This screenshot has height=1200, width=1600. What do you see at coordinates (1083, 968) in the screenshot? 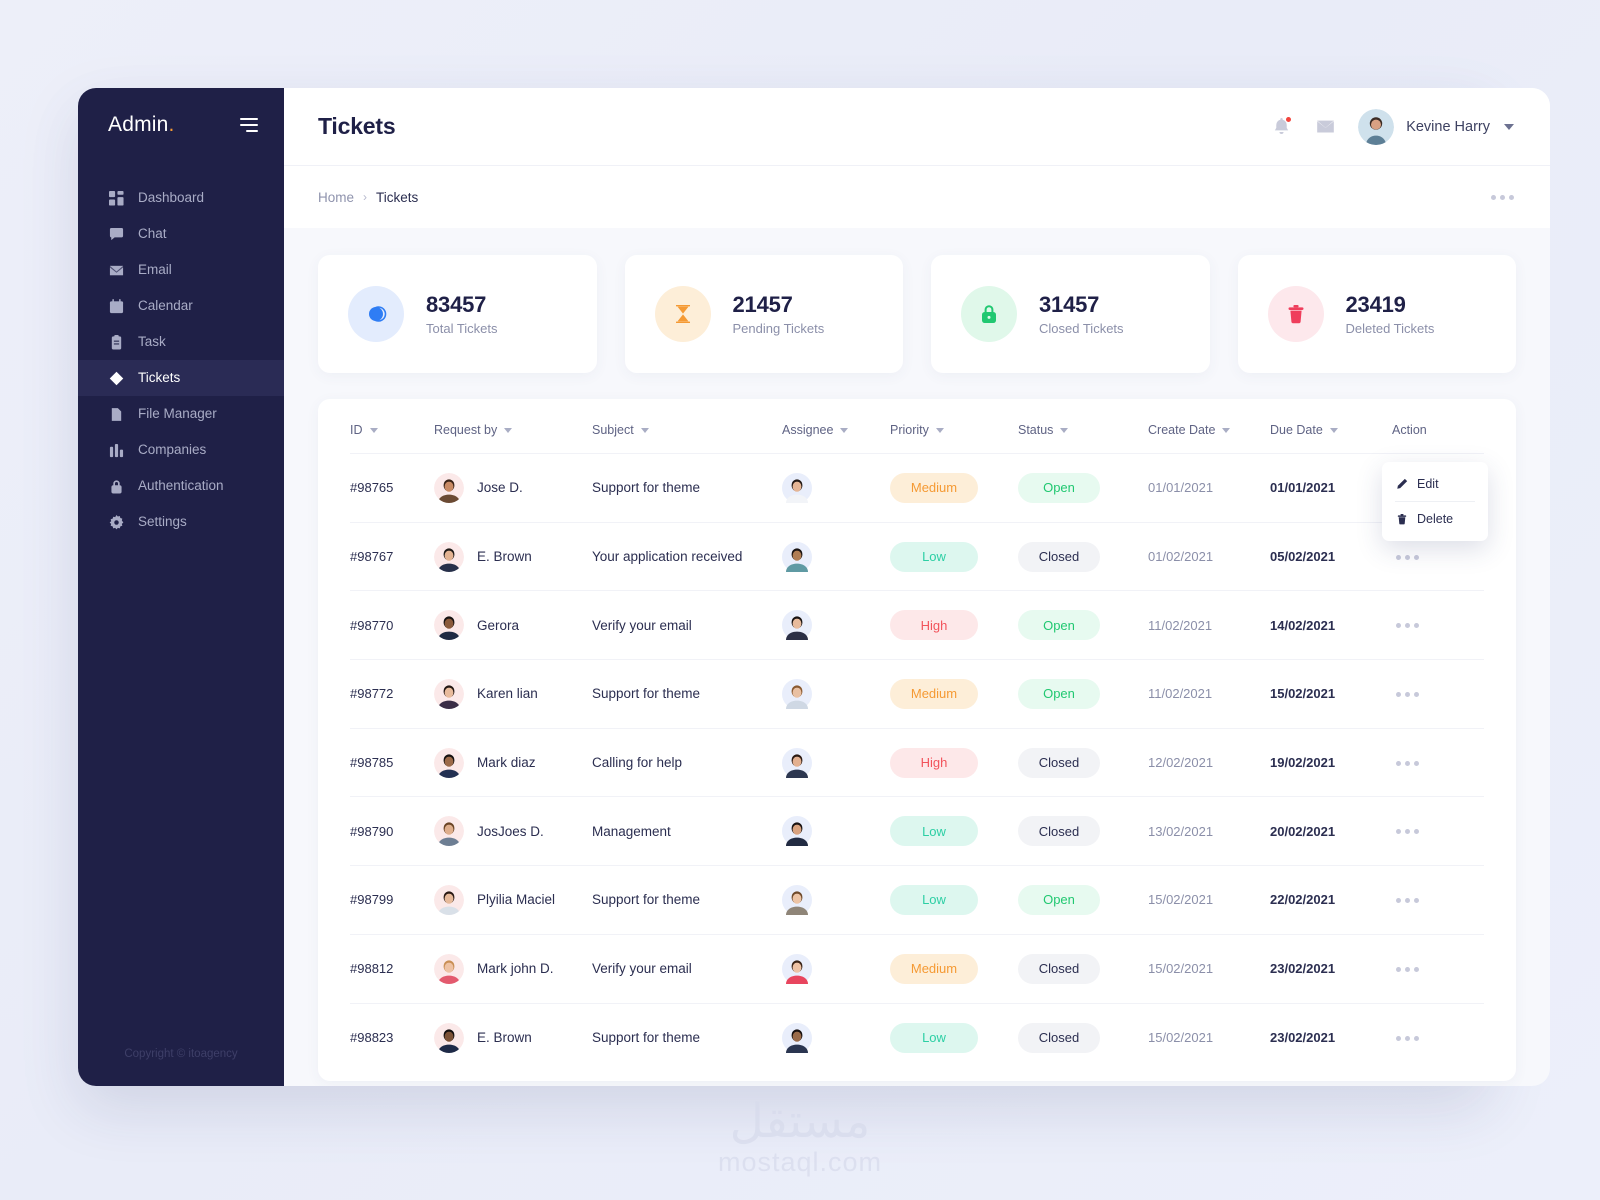
I see `cell-status: Closed` at bounding box center [1083, 968].